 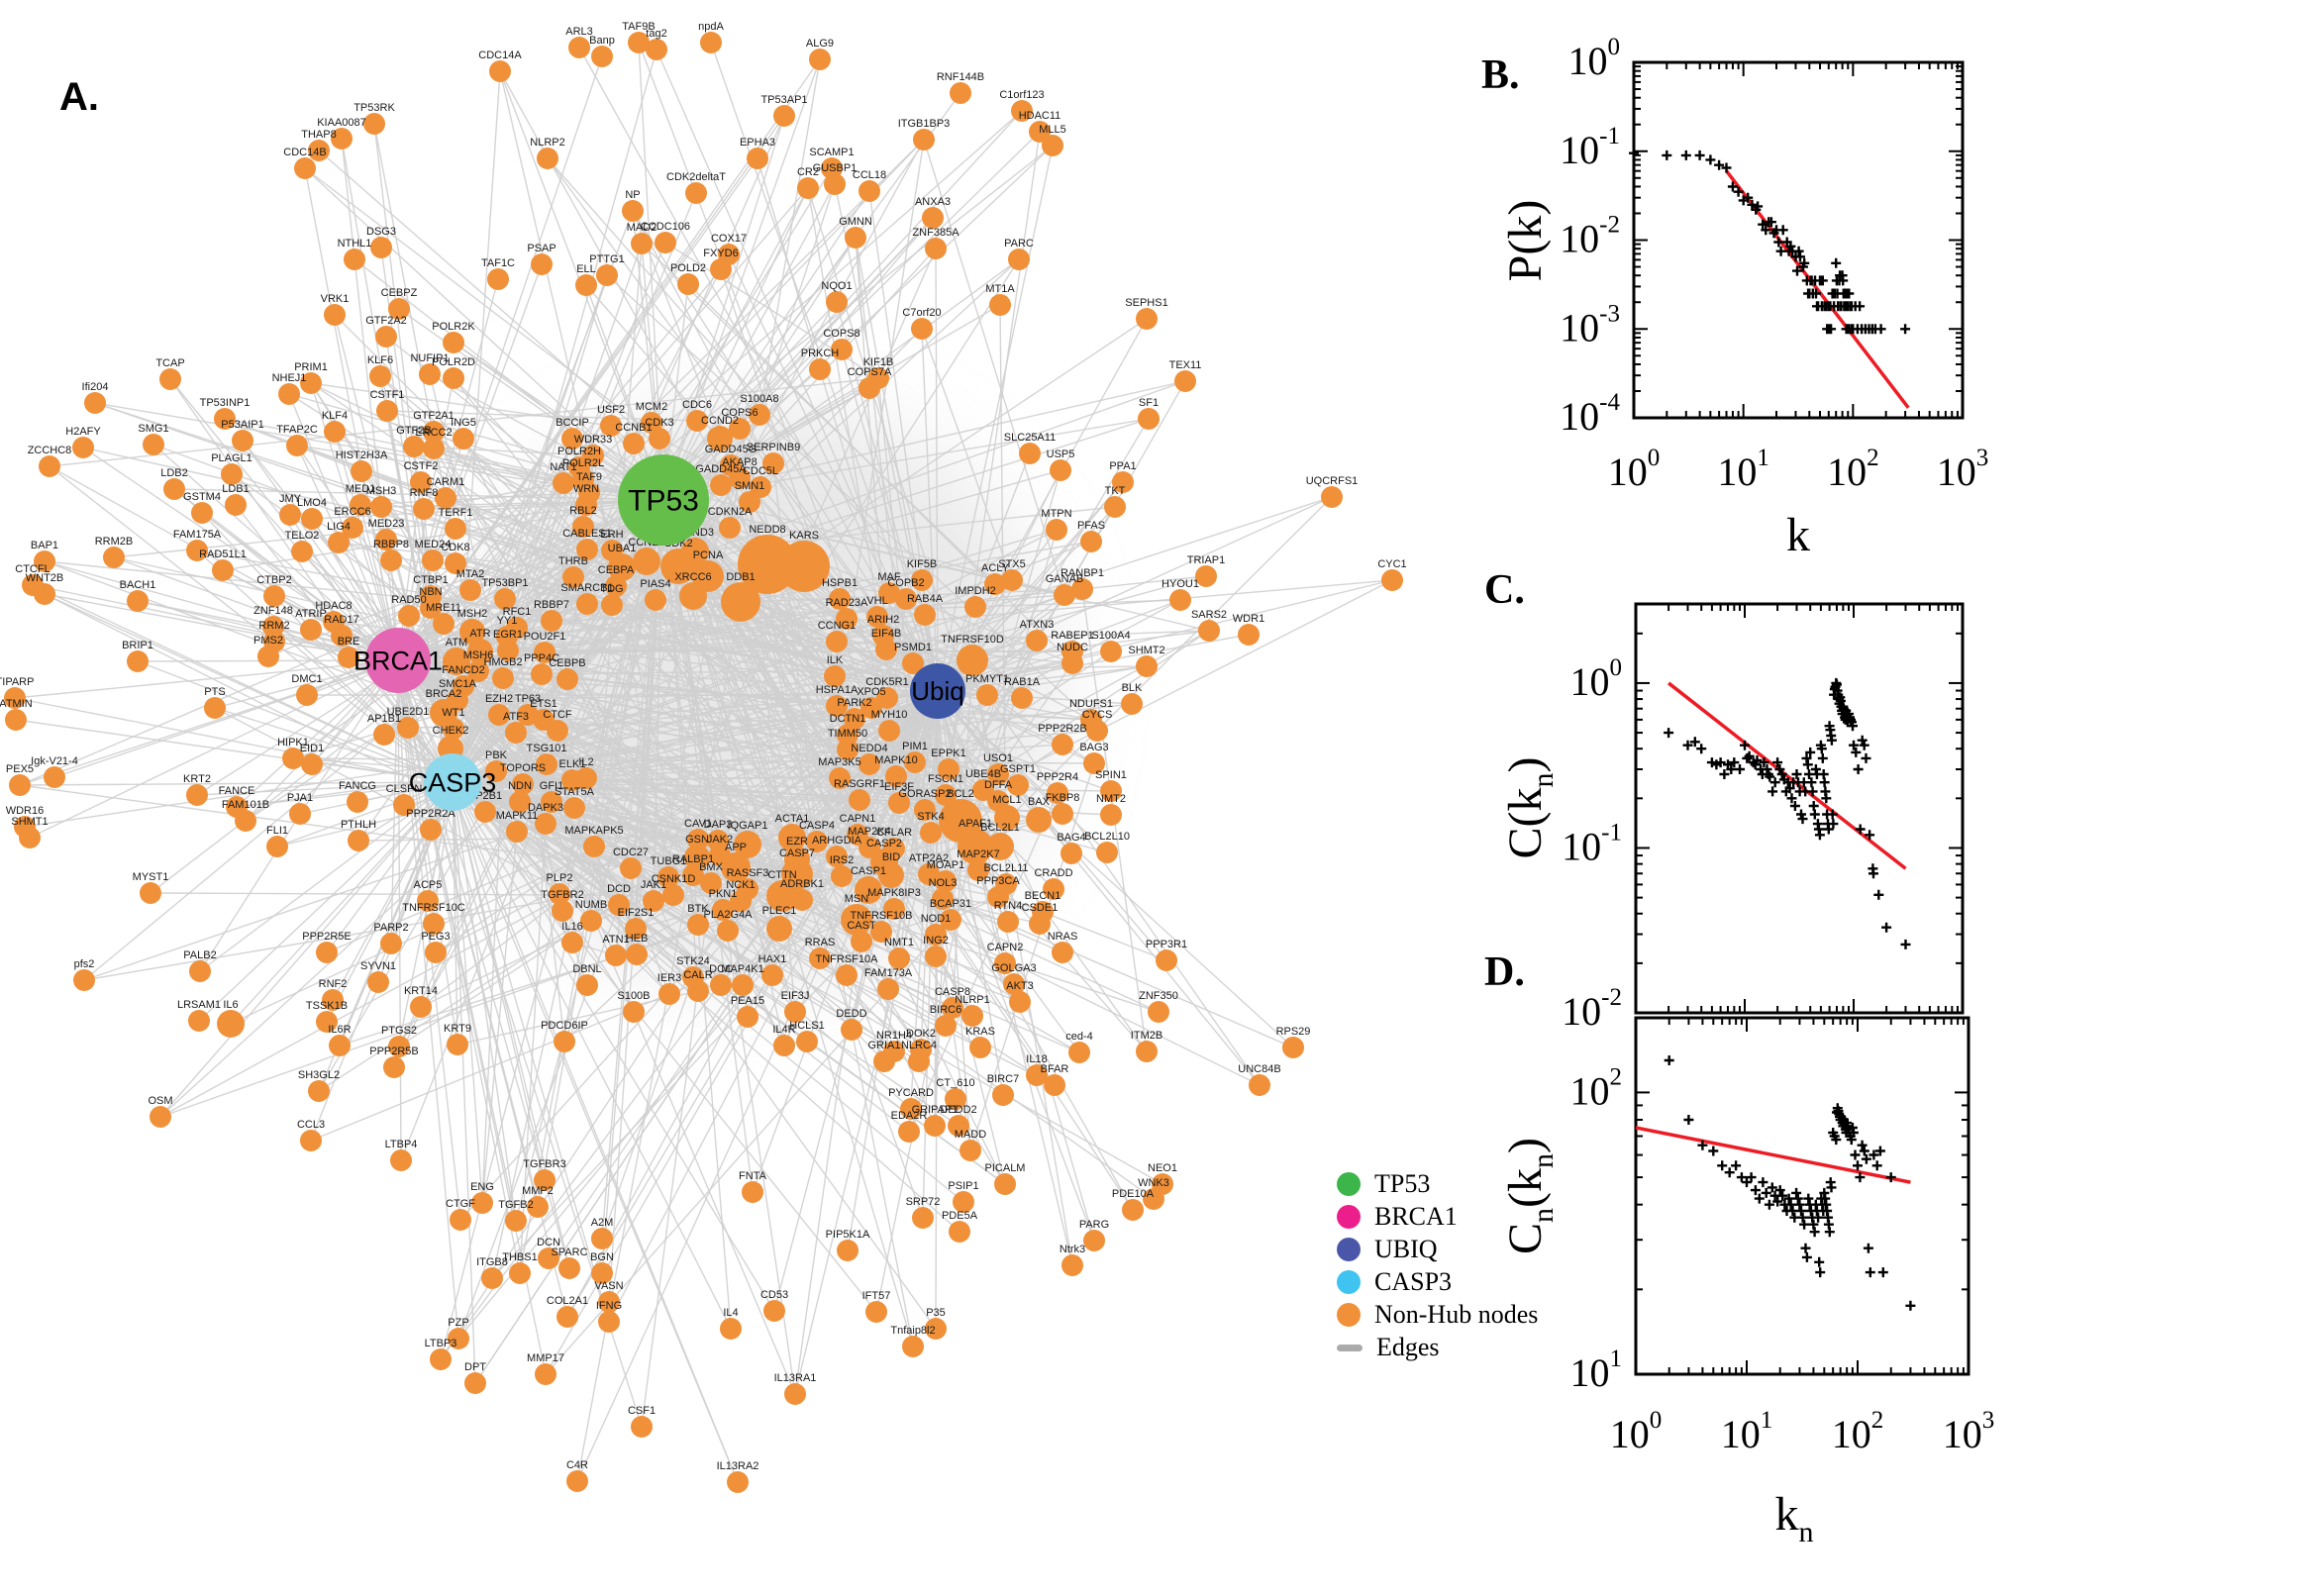 I want to click on network-node-label: XPO5, so click(x=871, y=692).